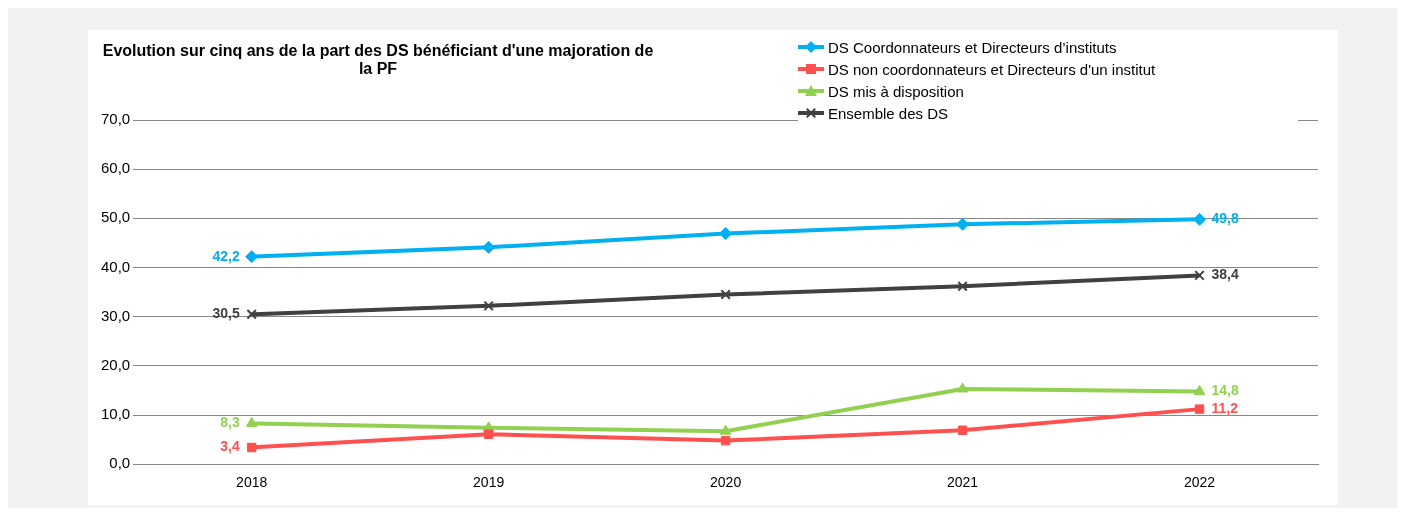 This screenshot has width=1405, height=517. Describe the element at coordinates (115, 266) in the screenshot. I see `y-tick-label: 40,0` at that location.